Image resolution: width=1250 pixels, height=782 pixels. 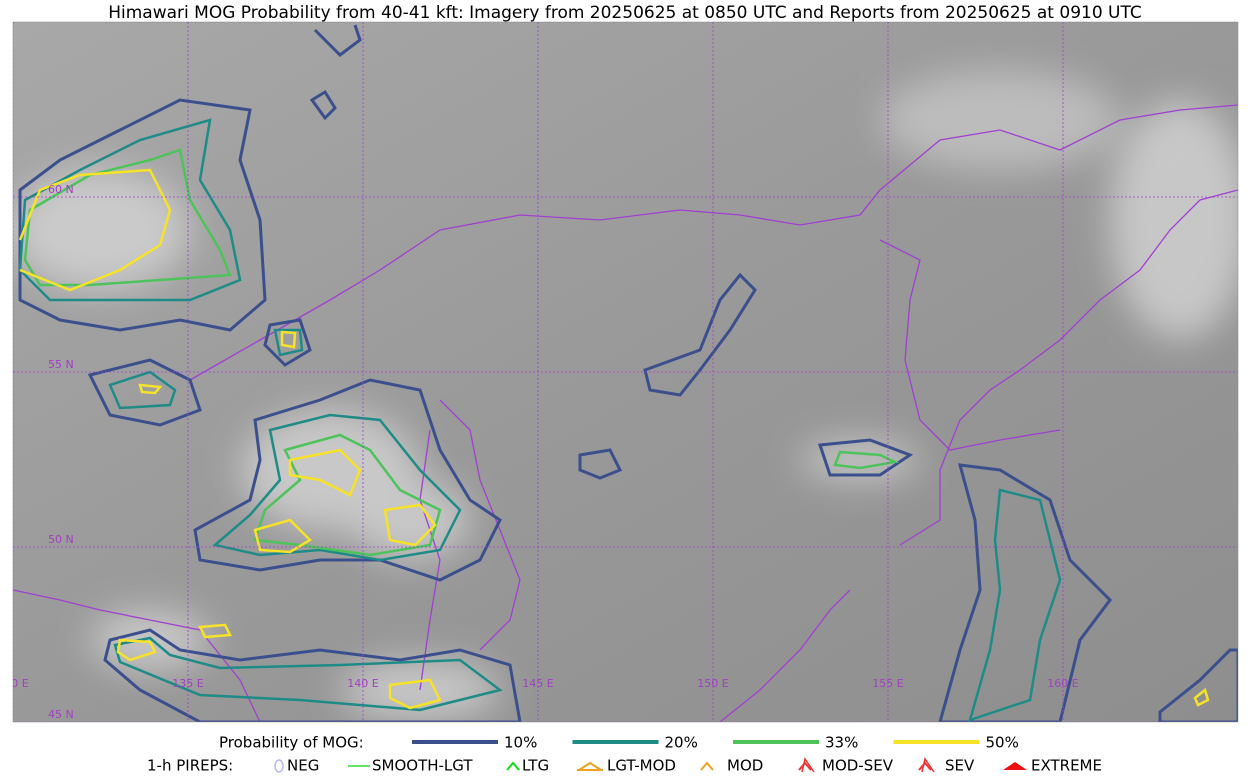 I want to click on lon-label: 155 E, so click(x=887, y=683).